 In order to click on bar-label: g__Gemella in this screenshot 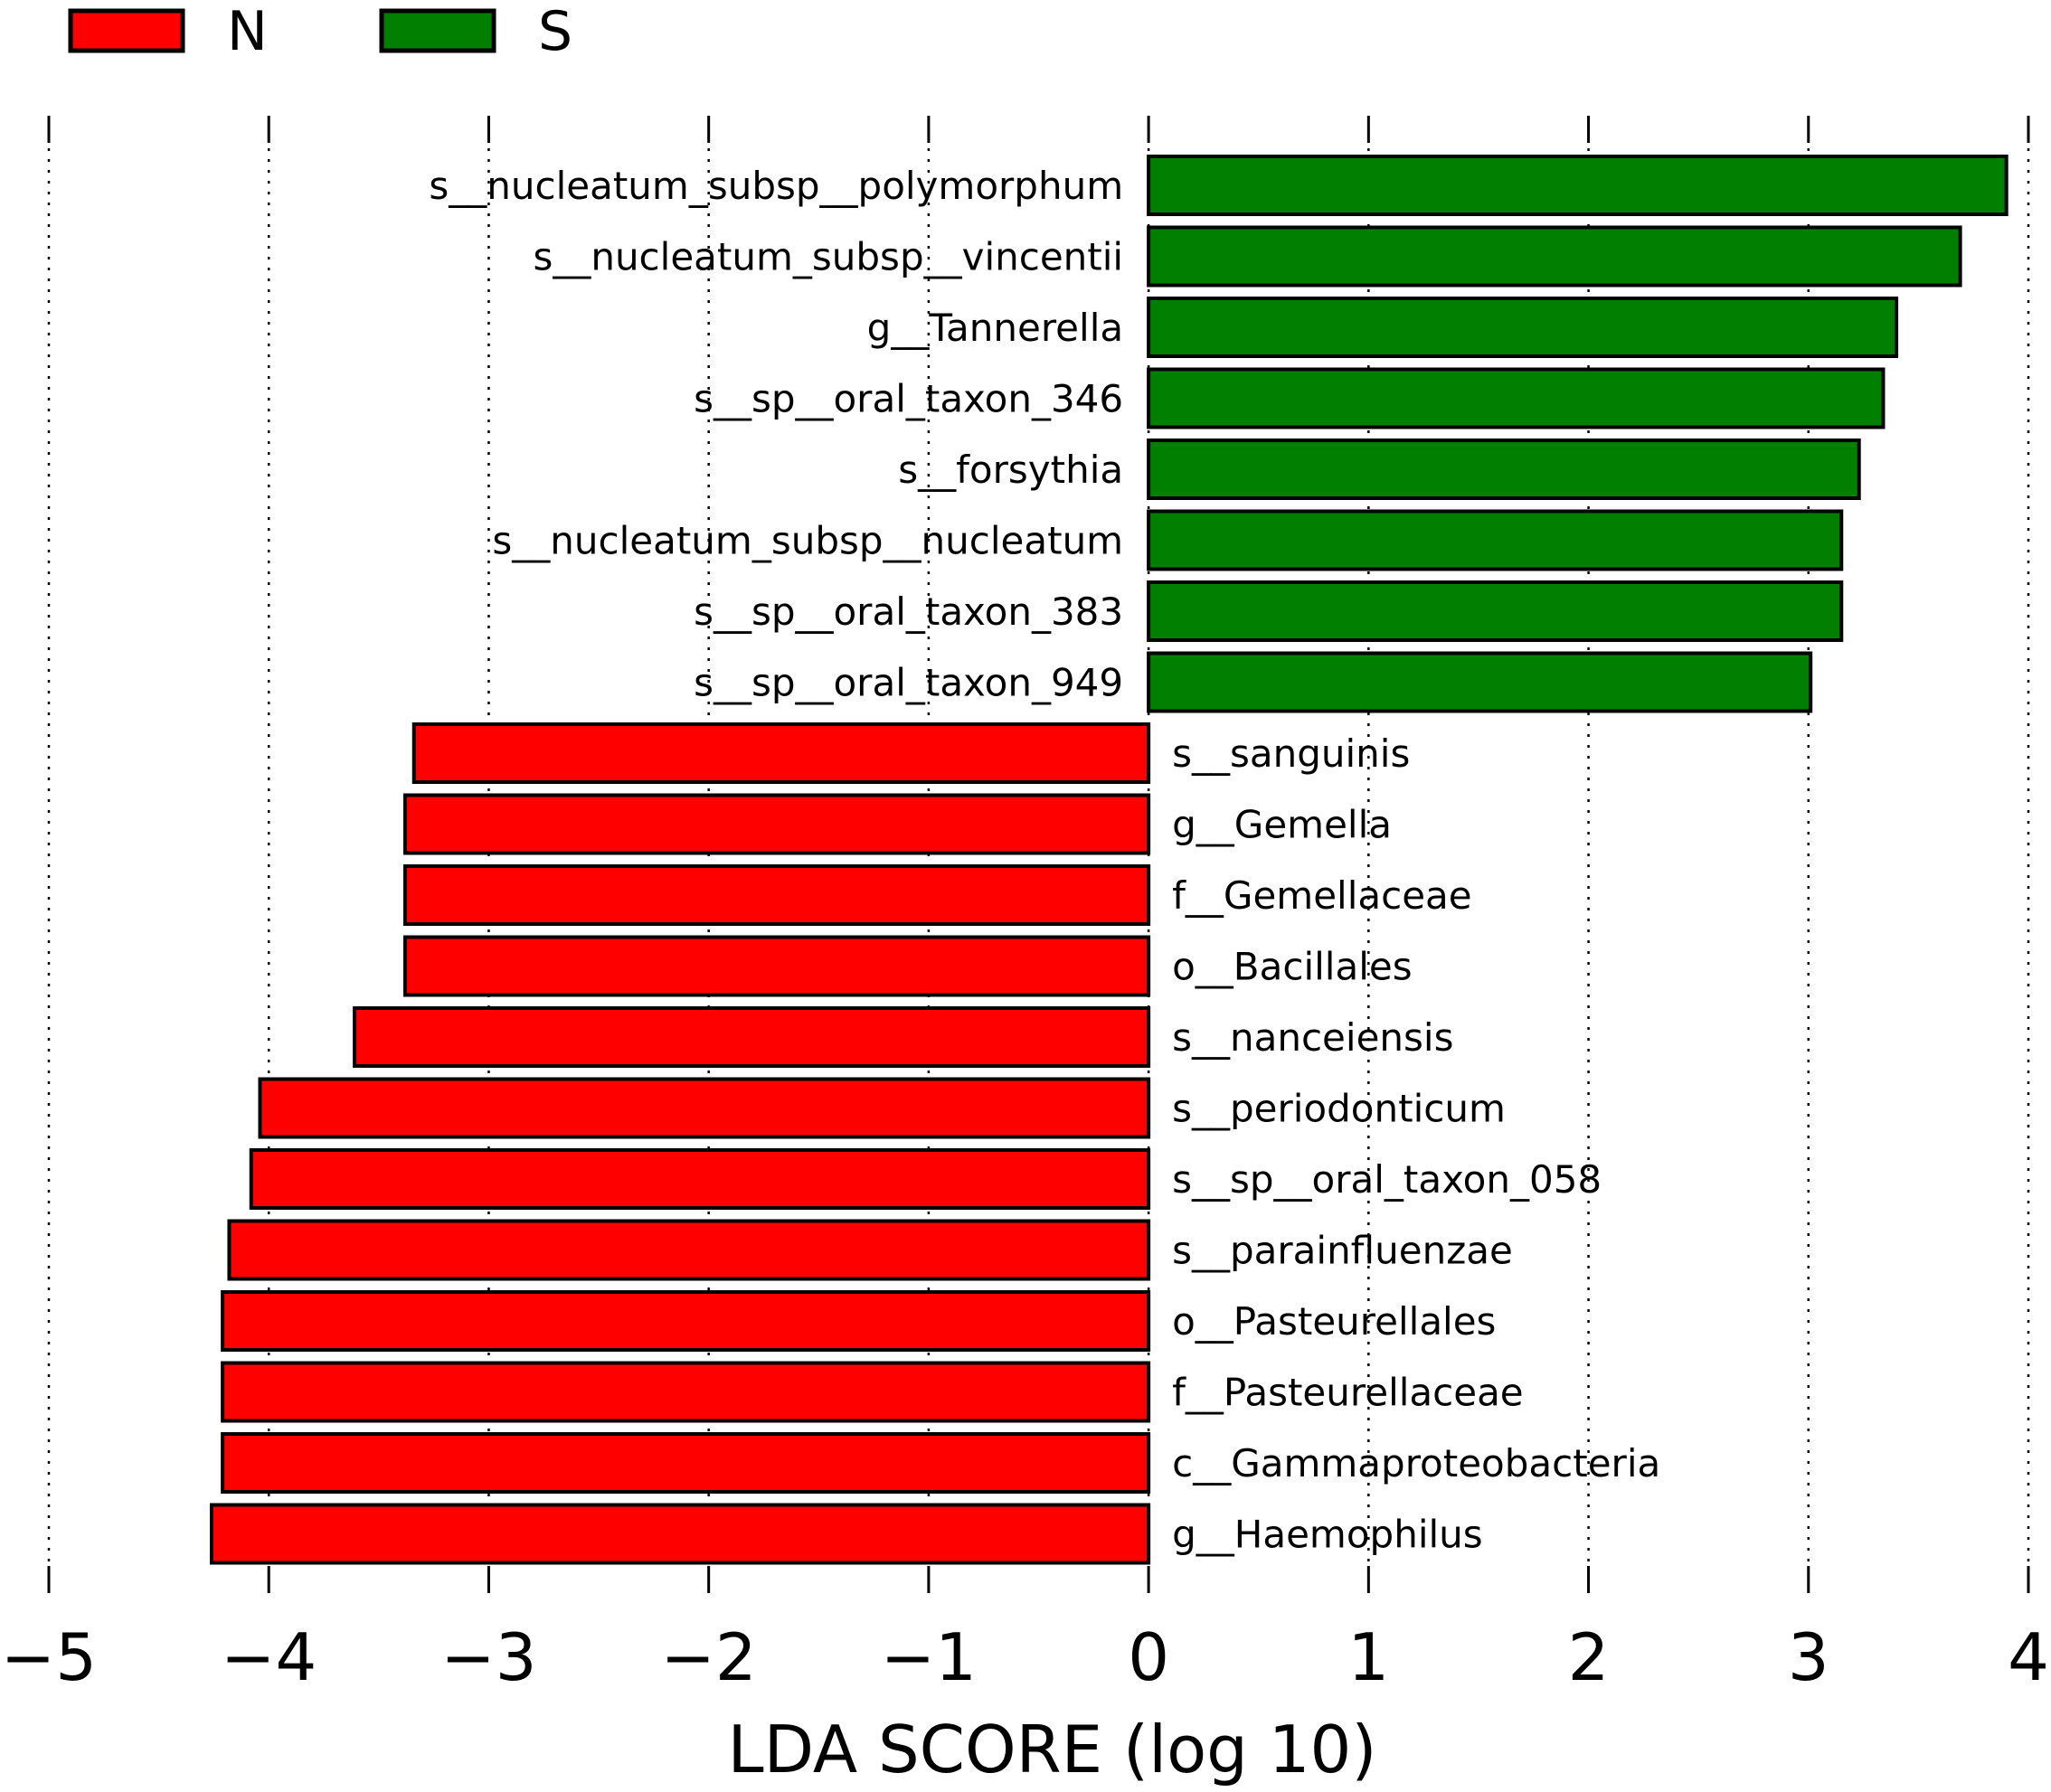, I will do `click(1282, 825)`.